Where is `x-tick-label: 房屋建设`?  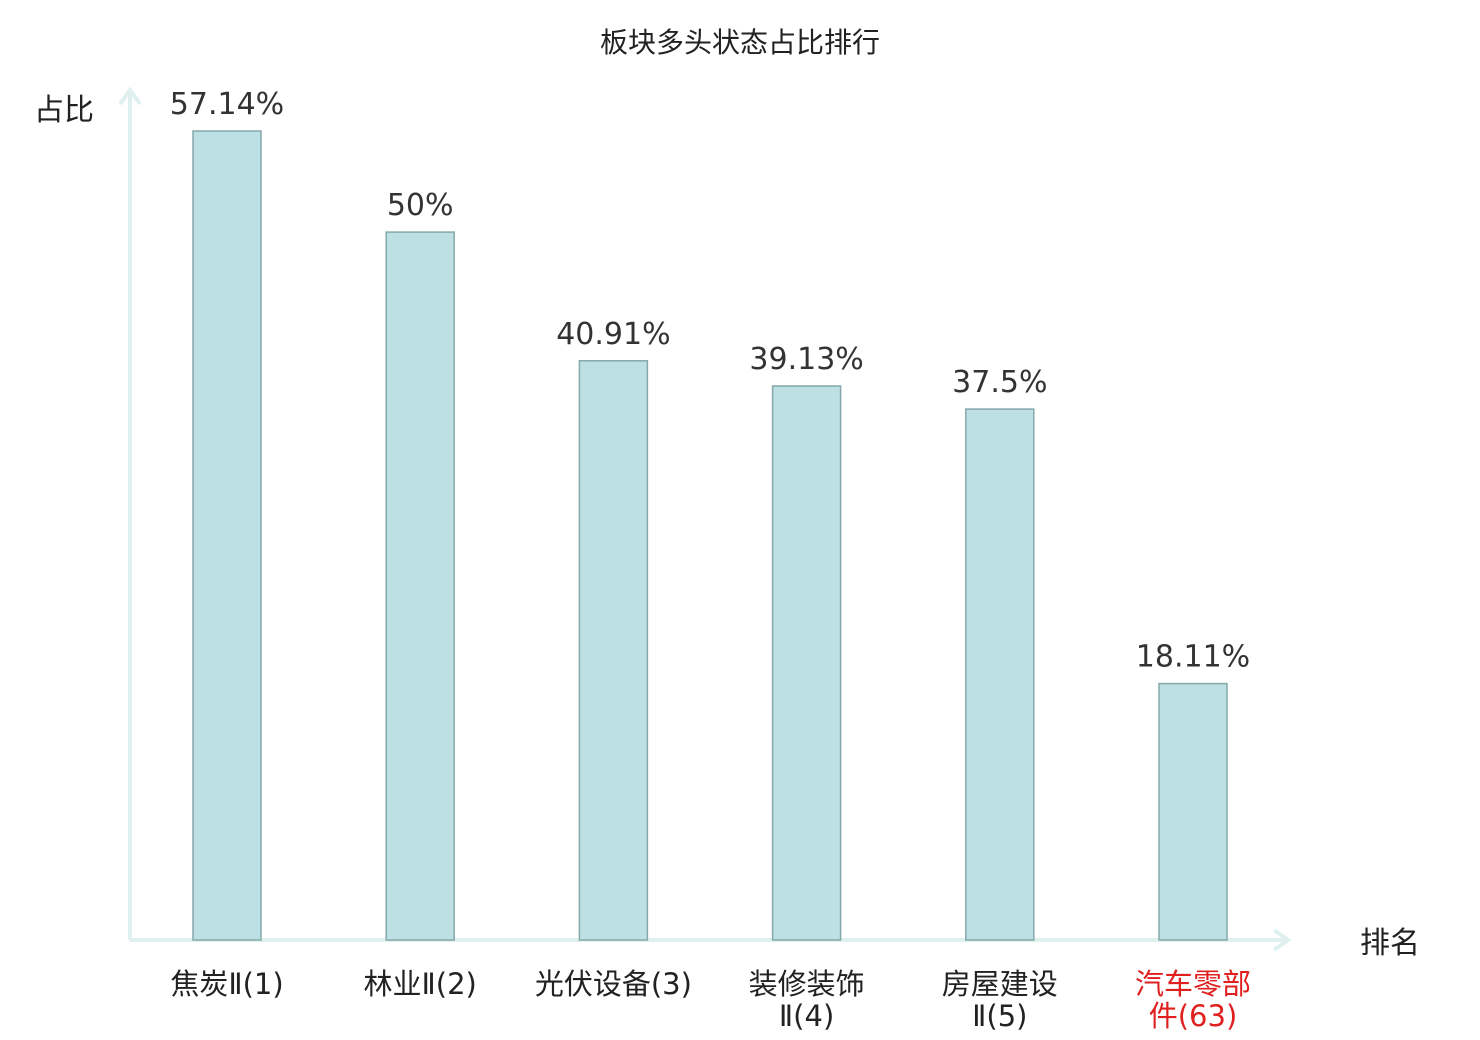 x-tick-label: 房屋建设 is located at coordinates (1000, 984).